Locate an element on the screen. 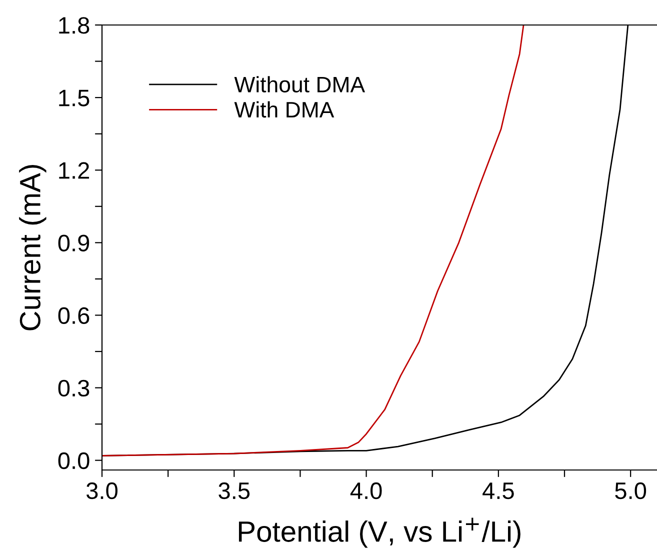  x-tick-label: 3.5 is located at coordinates (234, 491).